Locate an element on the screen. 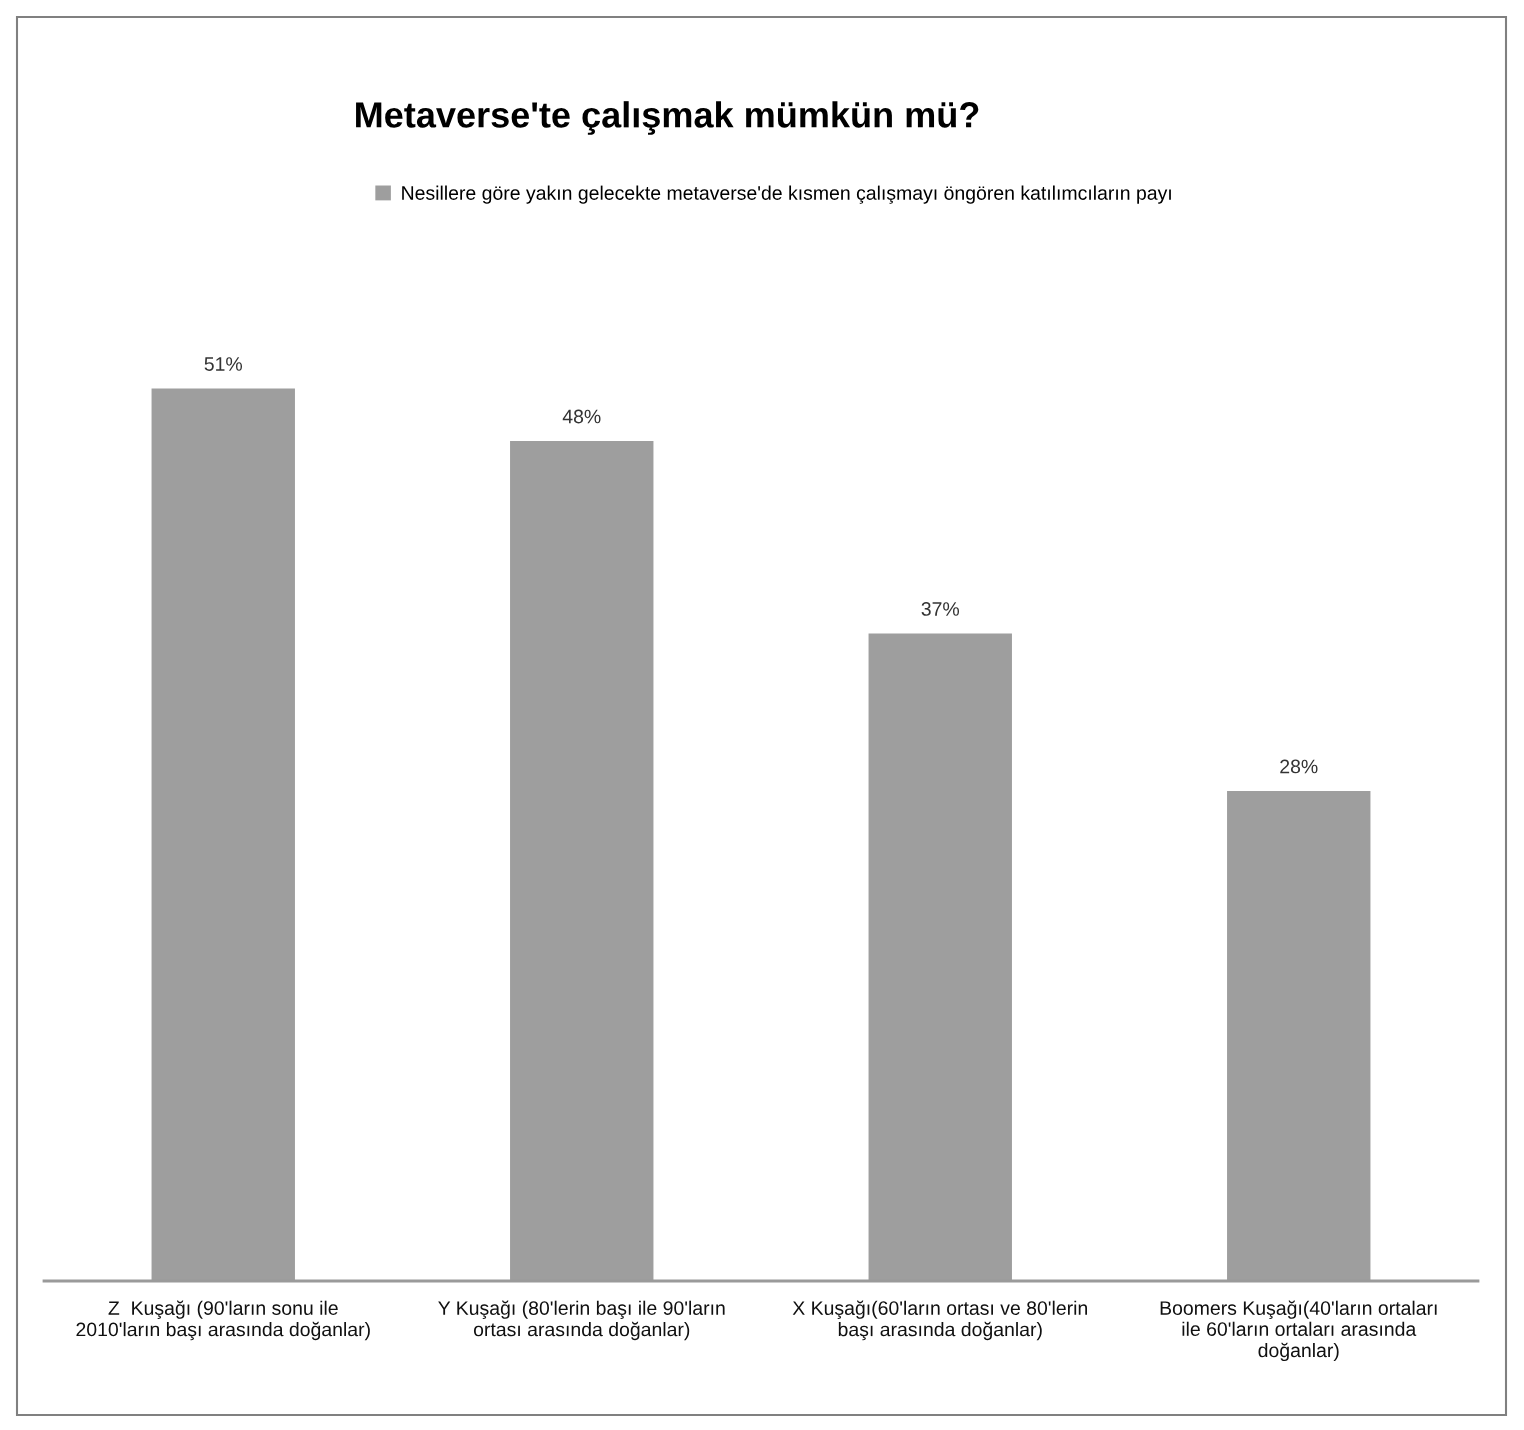 The width and height of the screenshot is (1524, 1430). x-tick-label: X Kuşağı(60'ların ortası ve 80'lerin başı arasında doğanlar) is located at coordinates (939, 1320).